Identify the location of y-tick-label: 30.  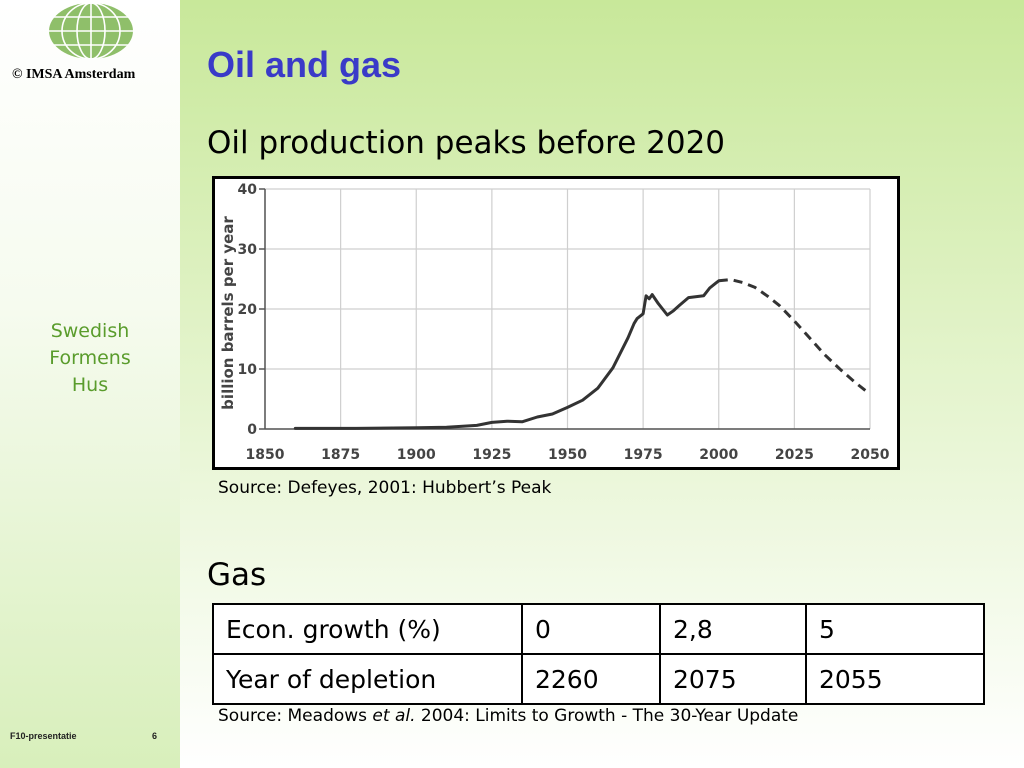
(248, 250).